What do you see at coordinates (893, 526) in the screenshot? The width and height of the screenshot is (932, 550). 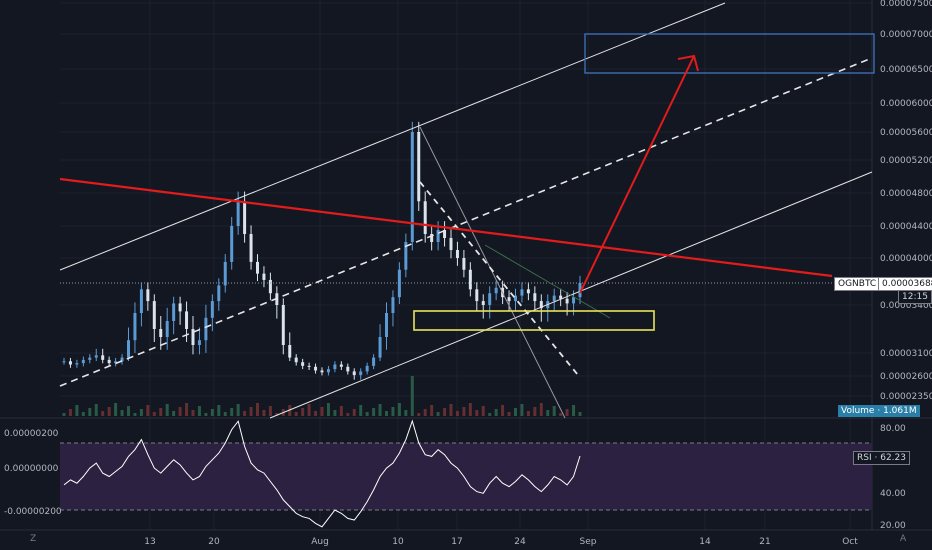 I see `rsi-tick-label: 20.00` at bounding box center [893, 526].